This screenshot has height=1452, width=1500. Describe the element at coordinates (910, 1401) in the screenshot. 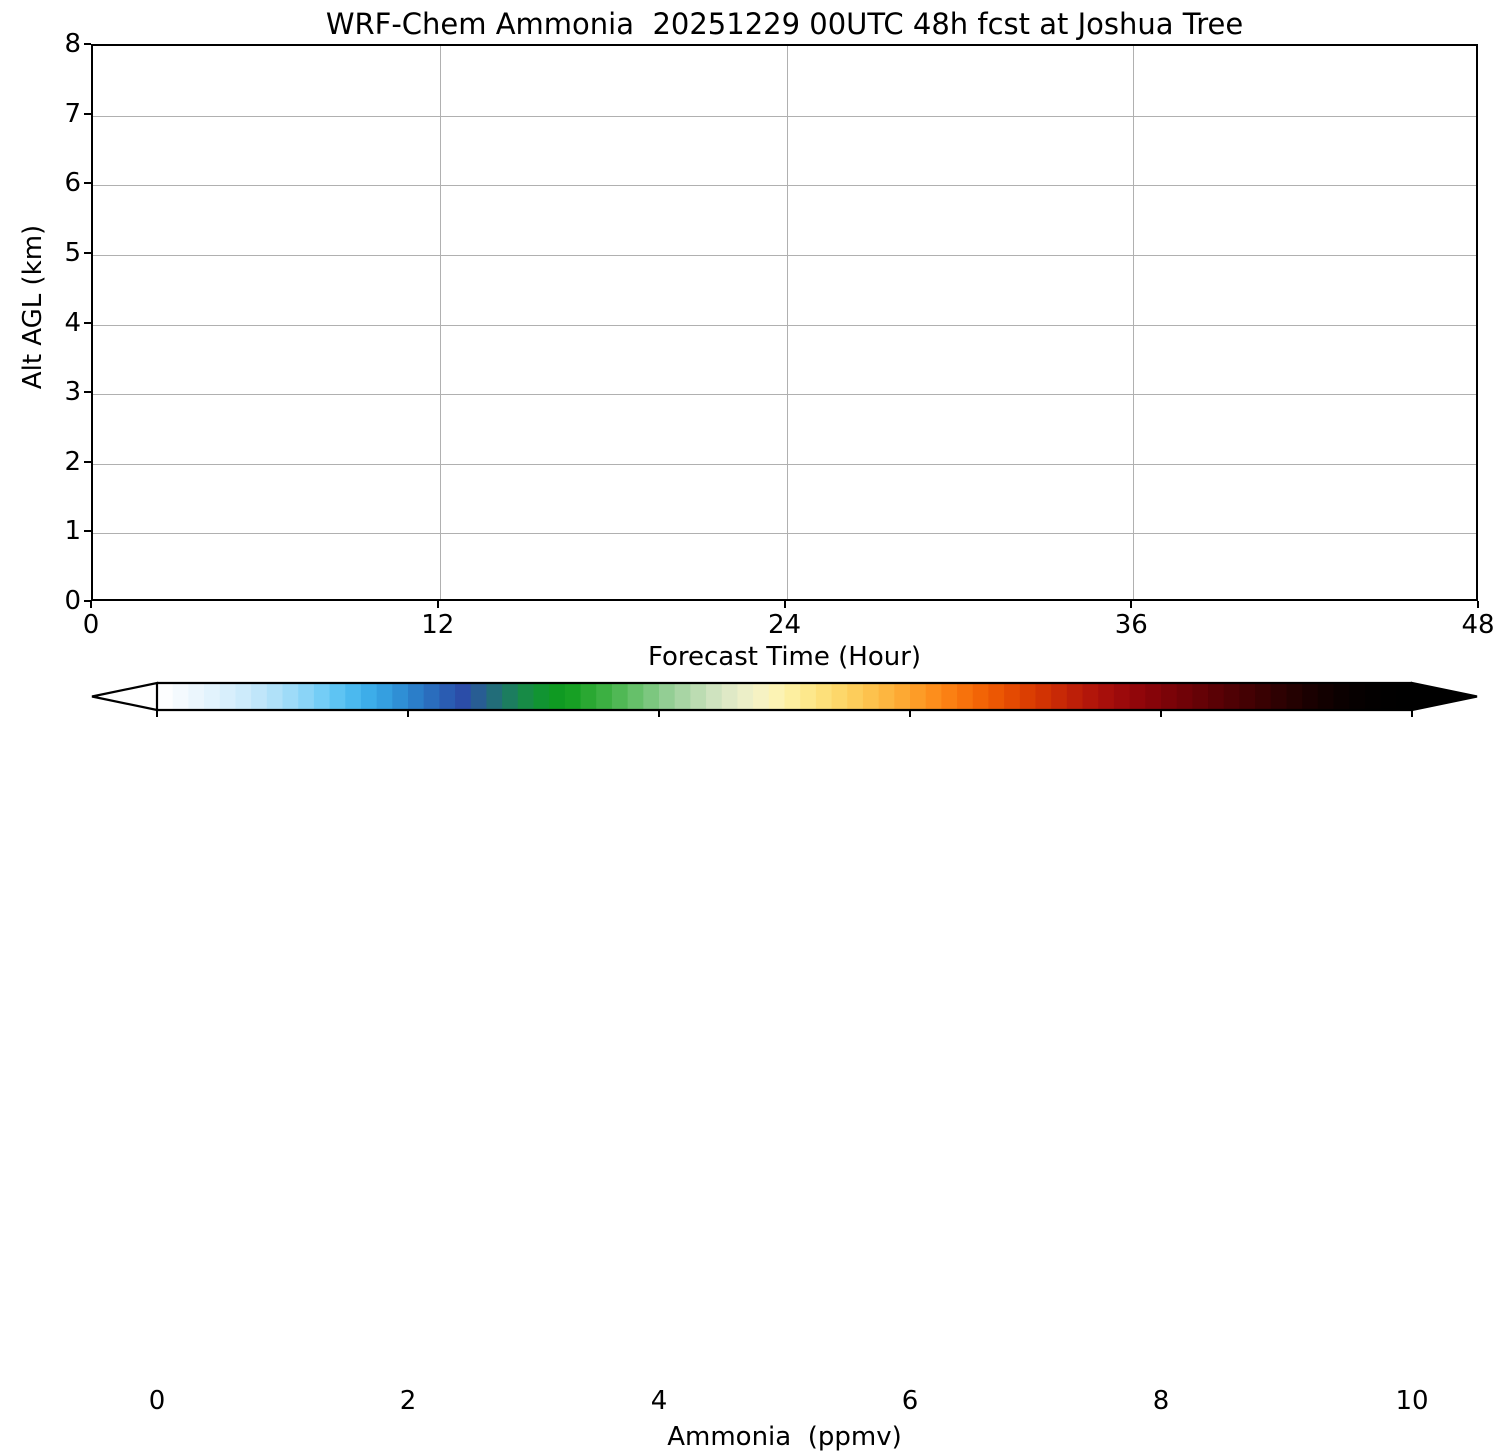

I see `colorbar-tick-label: 6` at that location.